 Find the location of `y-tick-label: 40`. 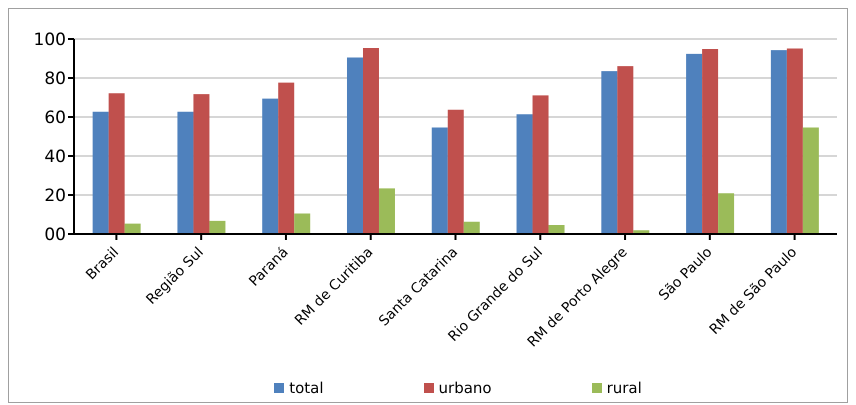

y-tick-label: 40 is located at coordinates (55, 157).